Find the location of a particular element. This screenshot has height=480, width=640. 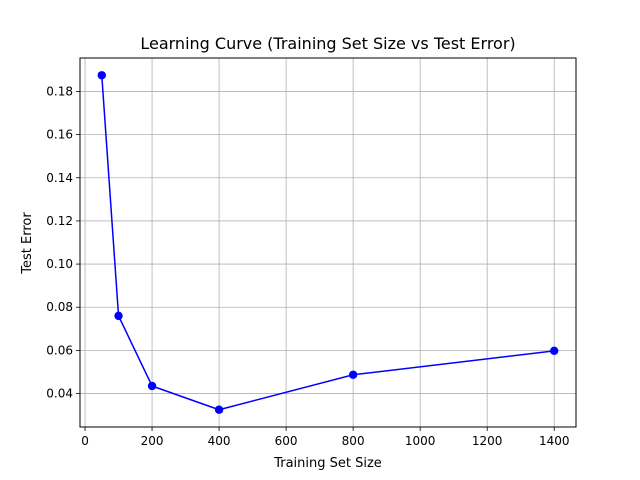

x-tick-label: 1400 is located at coordinates (554, 441).